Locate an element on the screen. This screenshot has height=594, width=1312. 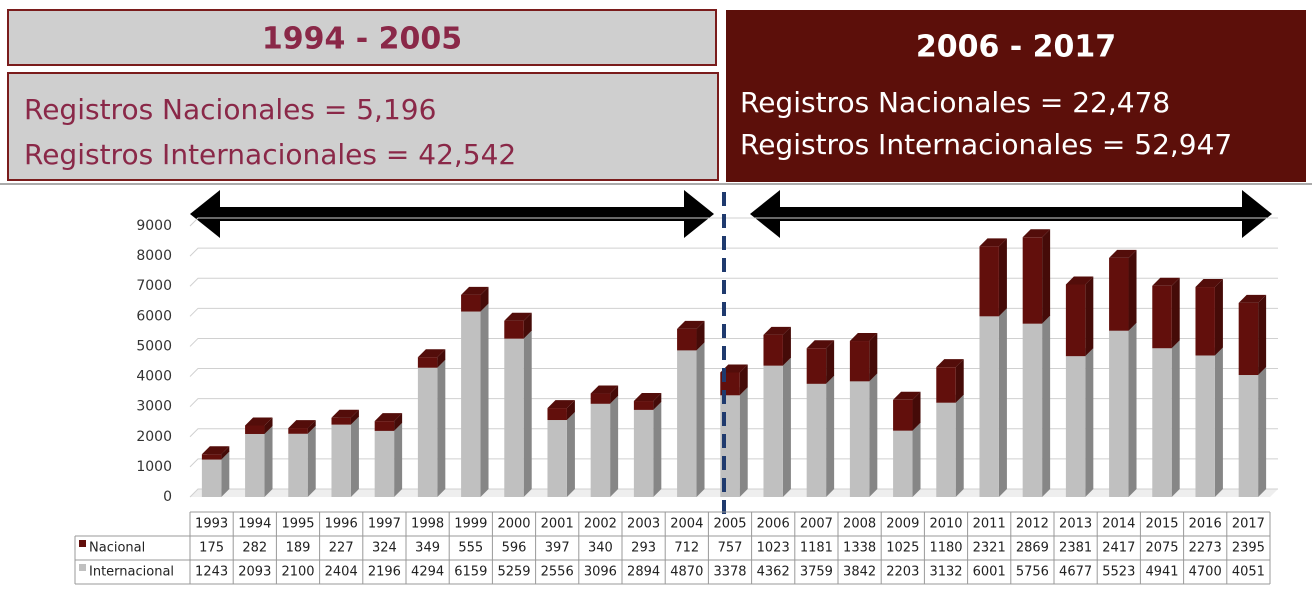
x-tick-label: 2010 is located at coordinates (945, 524).